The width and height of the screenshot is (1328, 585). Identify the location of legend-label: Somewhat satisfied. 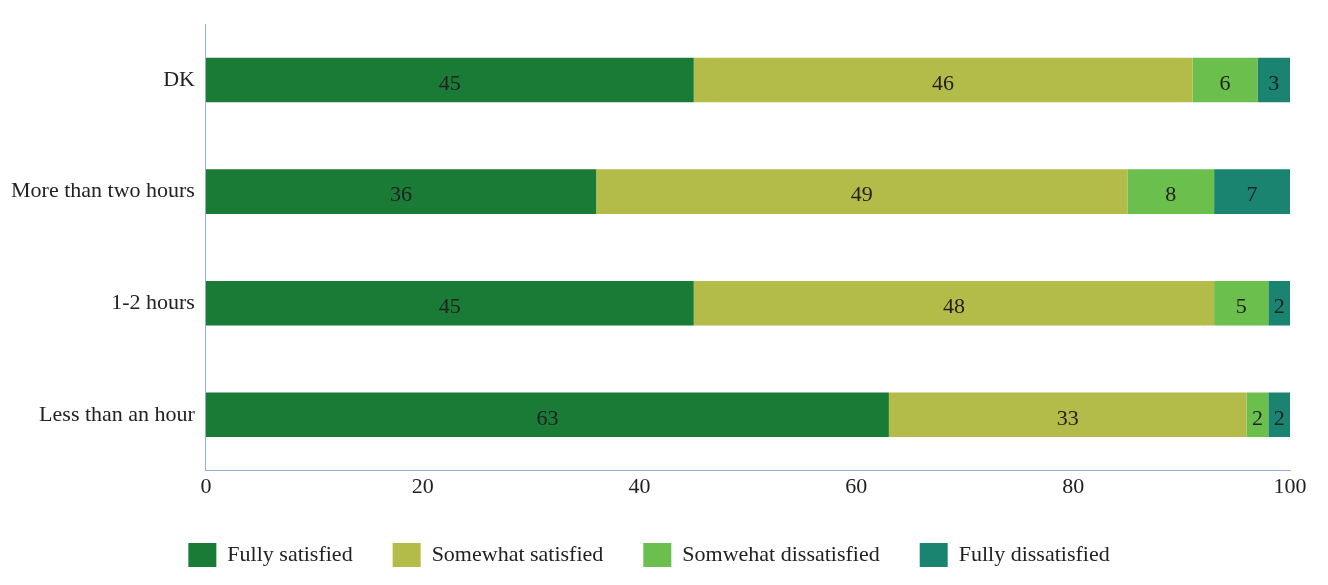
(517, 553).